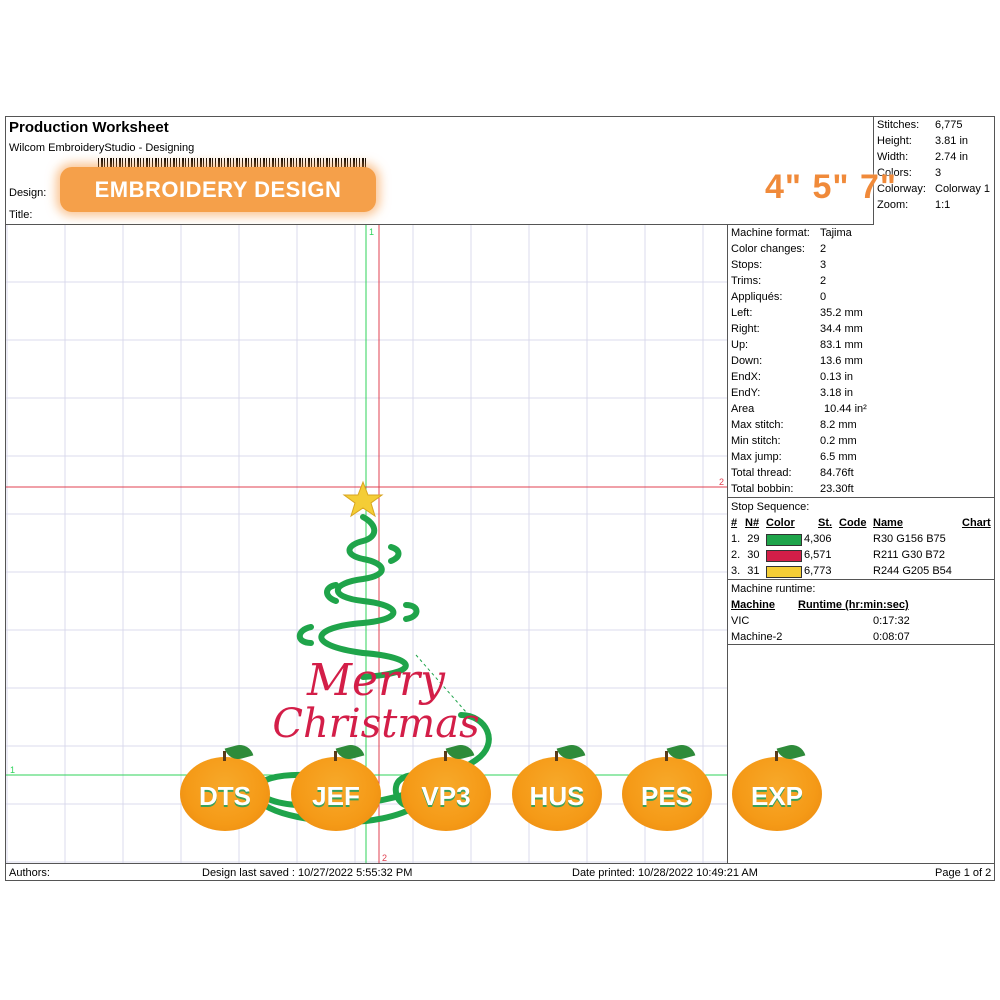 The height and width of the screenshot is (1000, 1000). I want to click on section-title: Machine runtime:, so click(773, 589).